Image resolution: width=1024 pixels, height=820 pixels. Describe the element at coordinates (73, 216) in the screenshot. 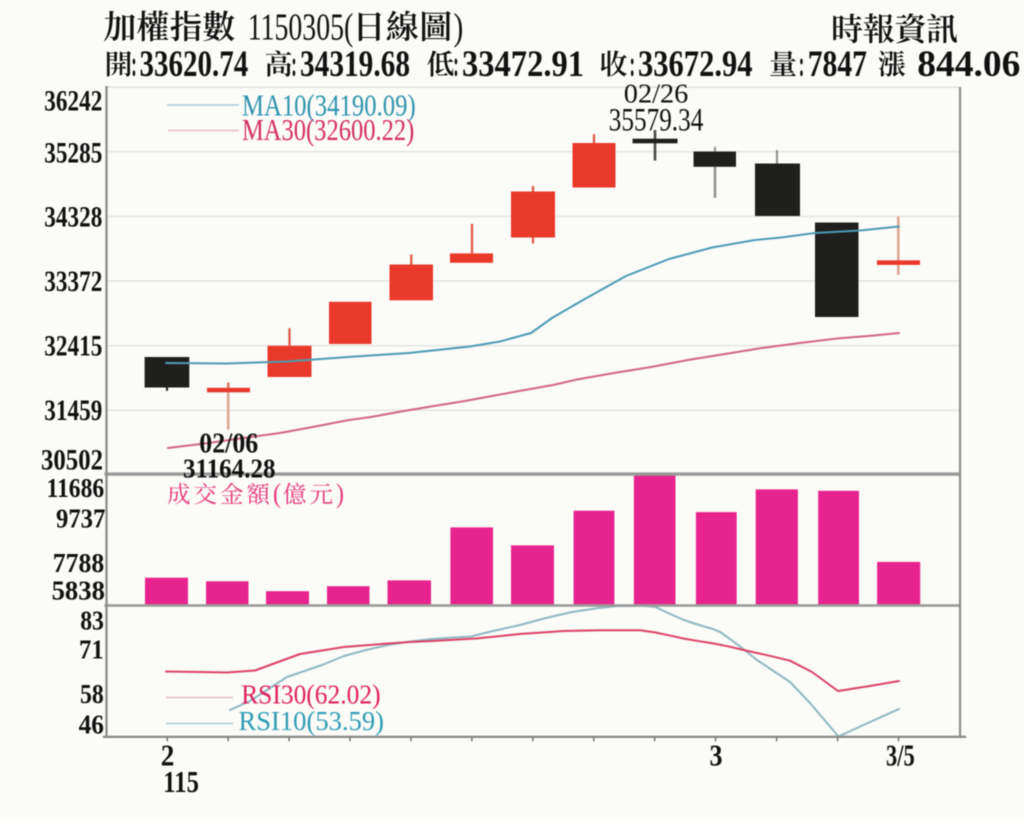

I see `svg-text: 34328` at that location.